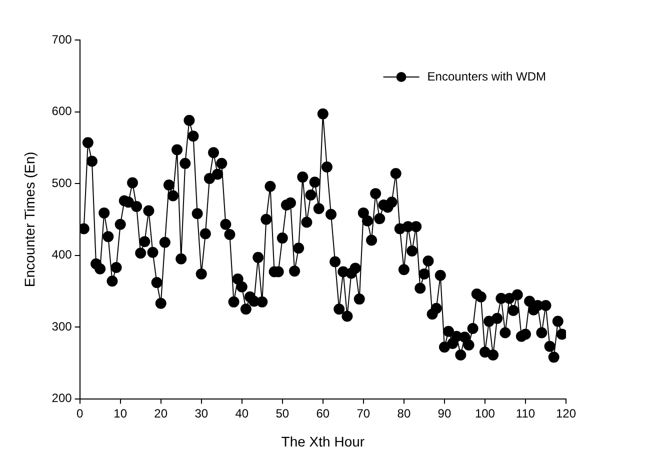  What do you see at coordinates (283, 413) in the screenshot?
I see `x-tick-label: 50` at bounding box center [283, 413].